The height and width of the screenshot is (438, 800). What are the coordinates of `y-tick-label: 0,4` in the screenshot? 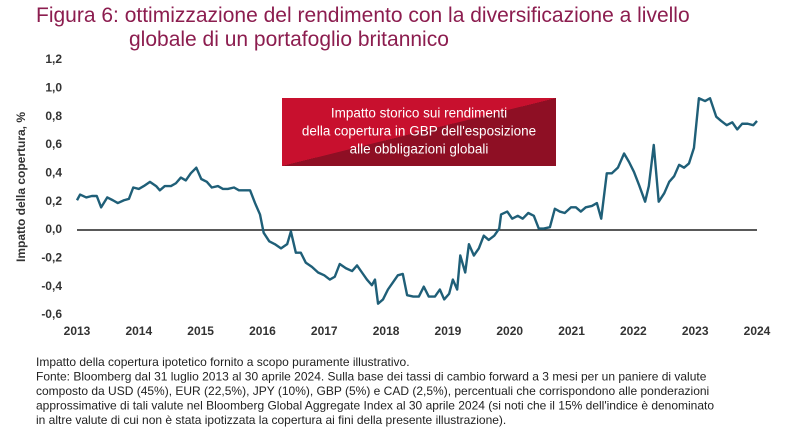 It's located at (53, 173).